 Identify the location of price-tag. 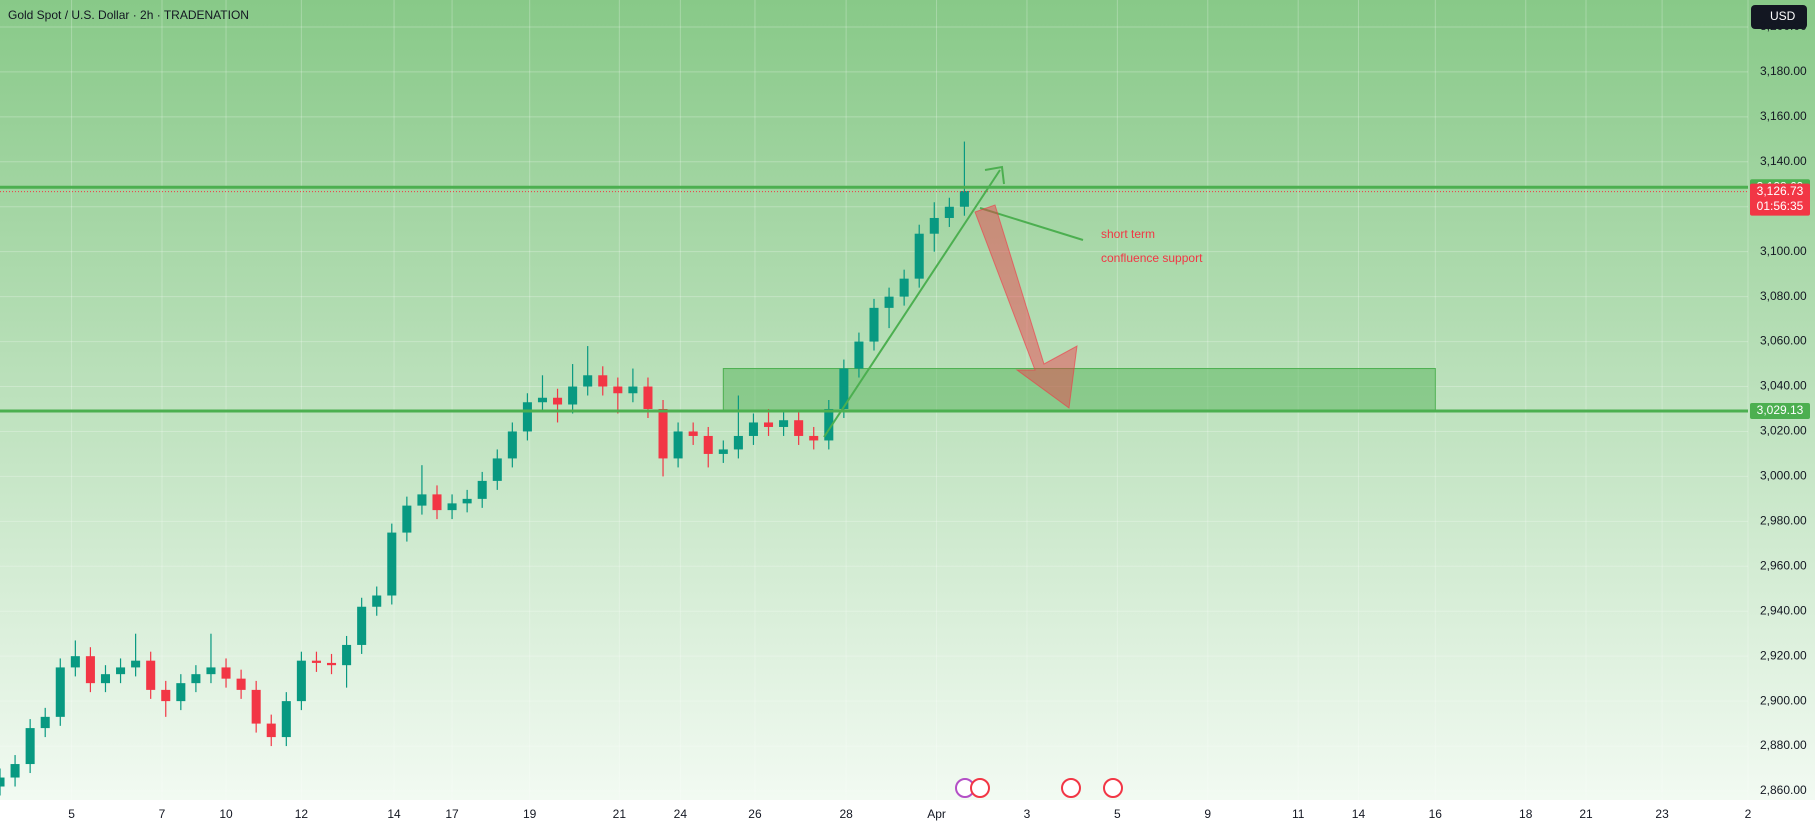
(1780, 410).